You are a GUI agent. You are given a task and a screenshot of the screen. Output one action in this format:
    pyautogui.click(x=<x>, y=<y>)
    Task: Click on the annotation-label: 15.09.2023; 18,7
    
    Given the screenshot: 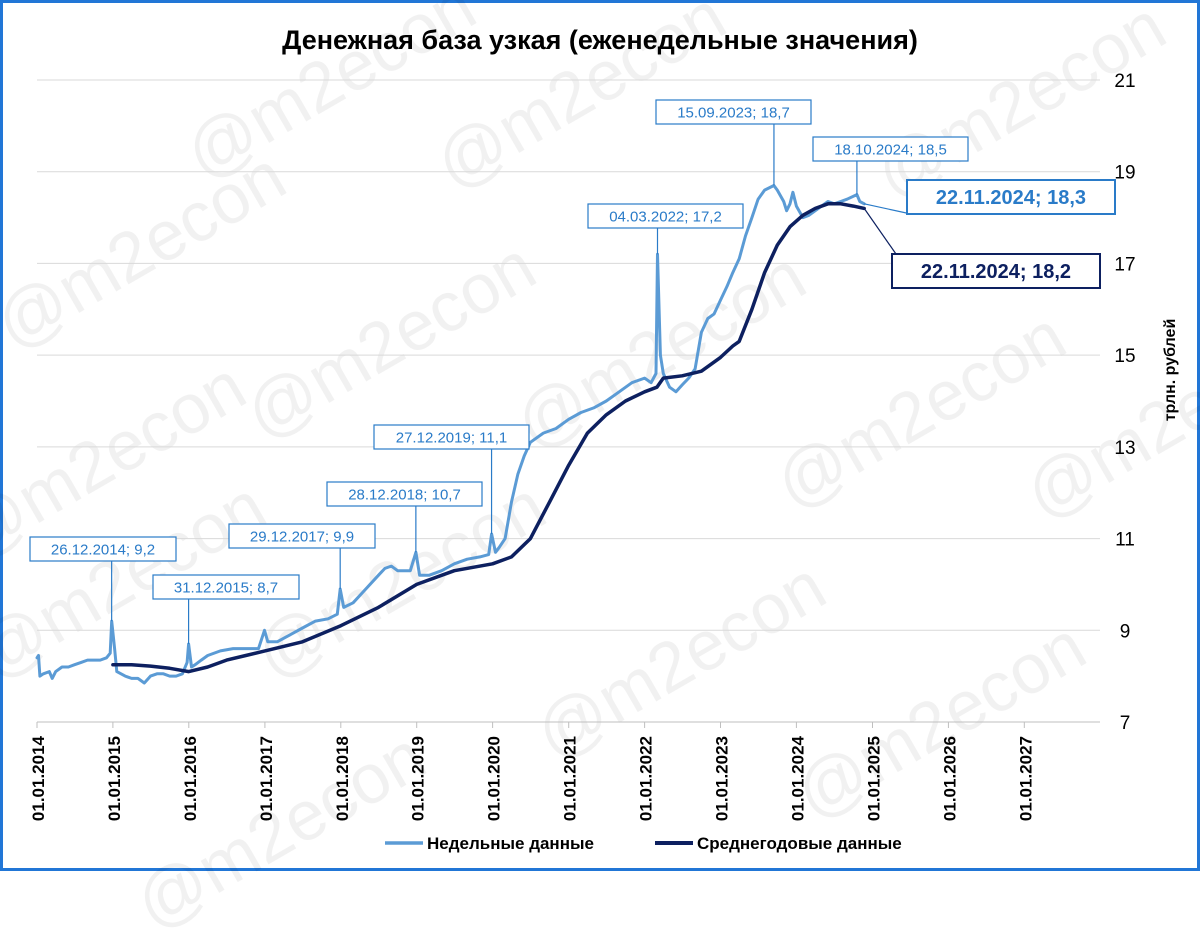 What is the action you would take?
    pyautogui.click(x=733, y=112)
    